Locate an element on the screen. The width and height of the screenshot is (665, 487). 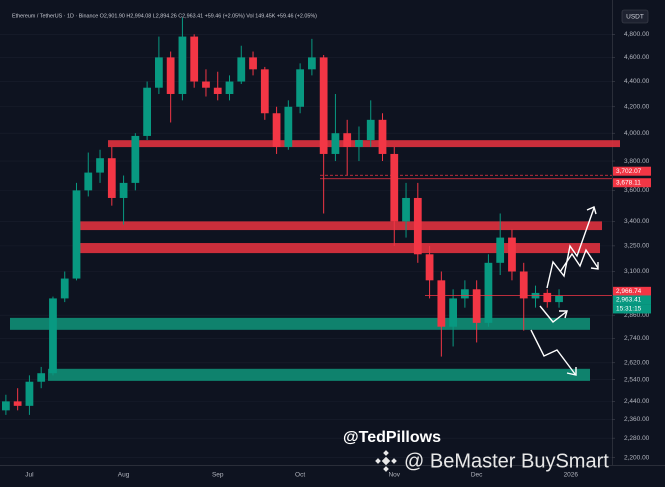
y-tick-label: 2,200.00 is located at coordinates (637, 457).